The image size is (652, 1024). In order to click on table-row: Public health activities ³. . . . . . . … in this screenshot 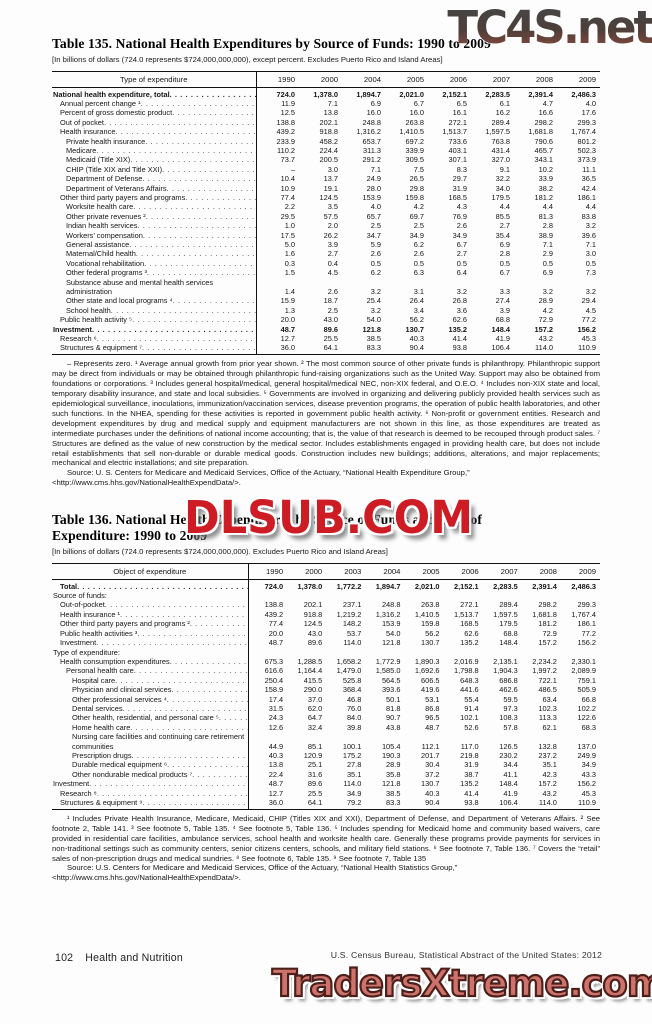, I will do `click(326, 633)`.